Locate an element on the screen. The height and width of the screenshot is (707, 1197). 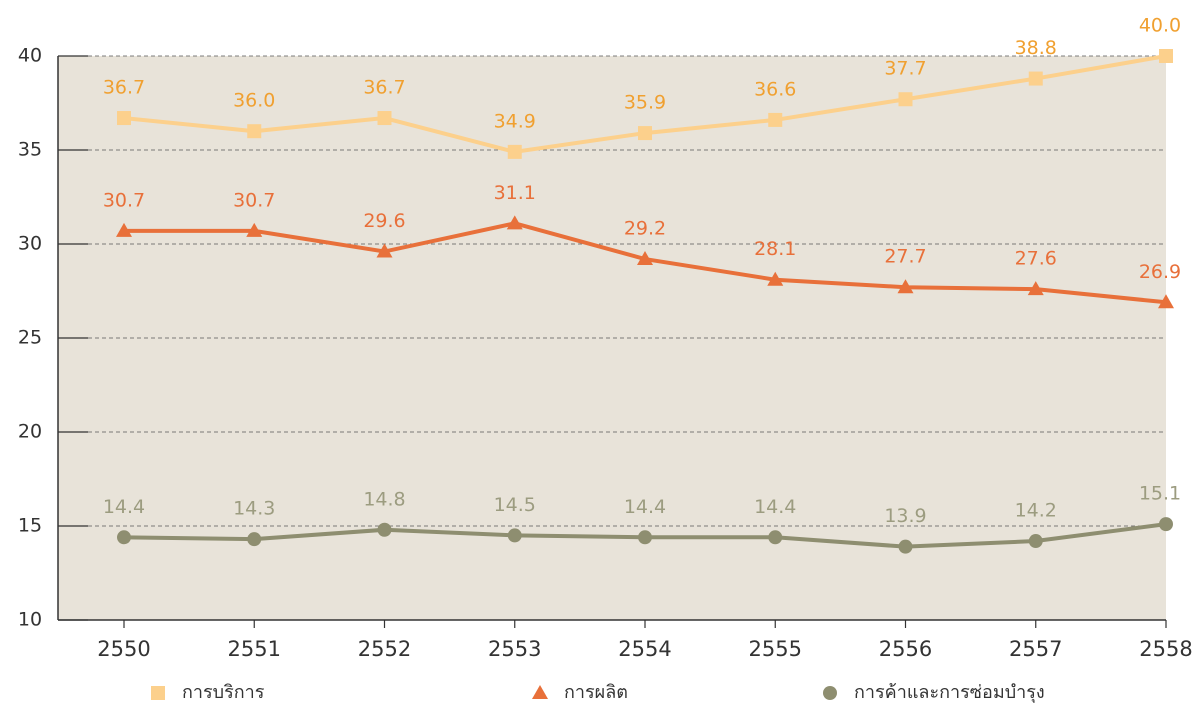
data-label: 34.9 is located at coordinates (515, 121).